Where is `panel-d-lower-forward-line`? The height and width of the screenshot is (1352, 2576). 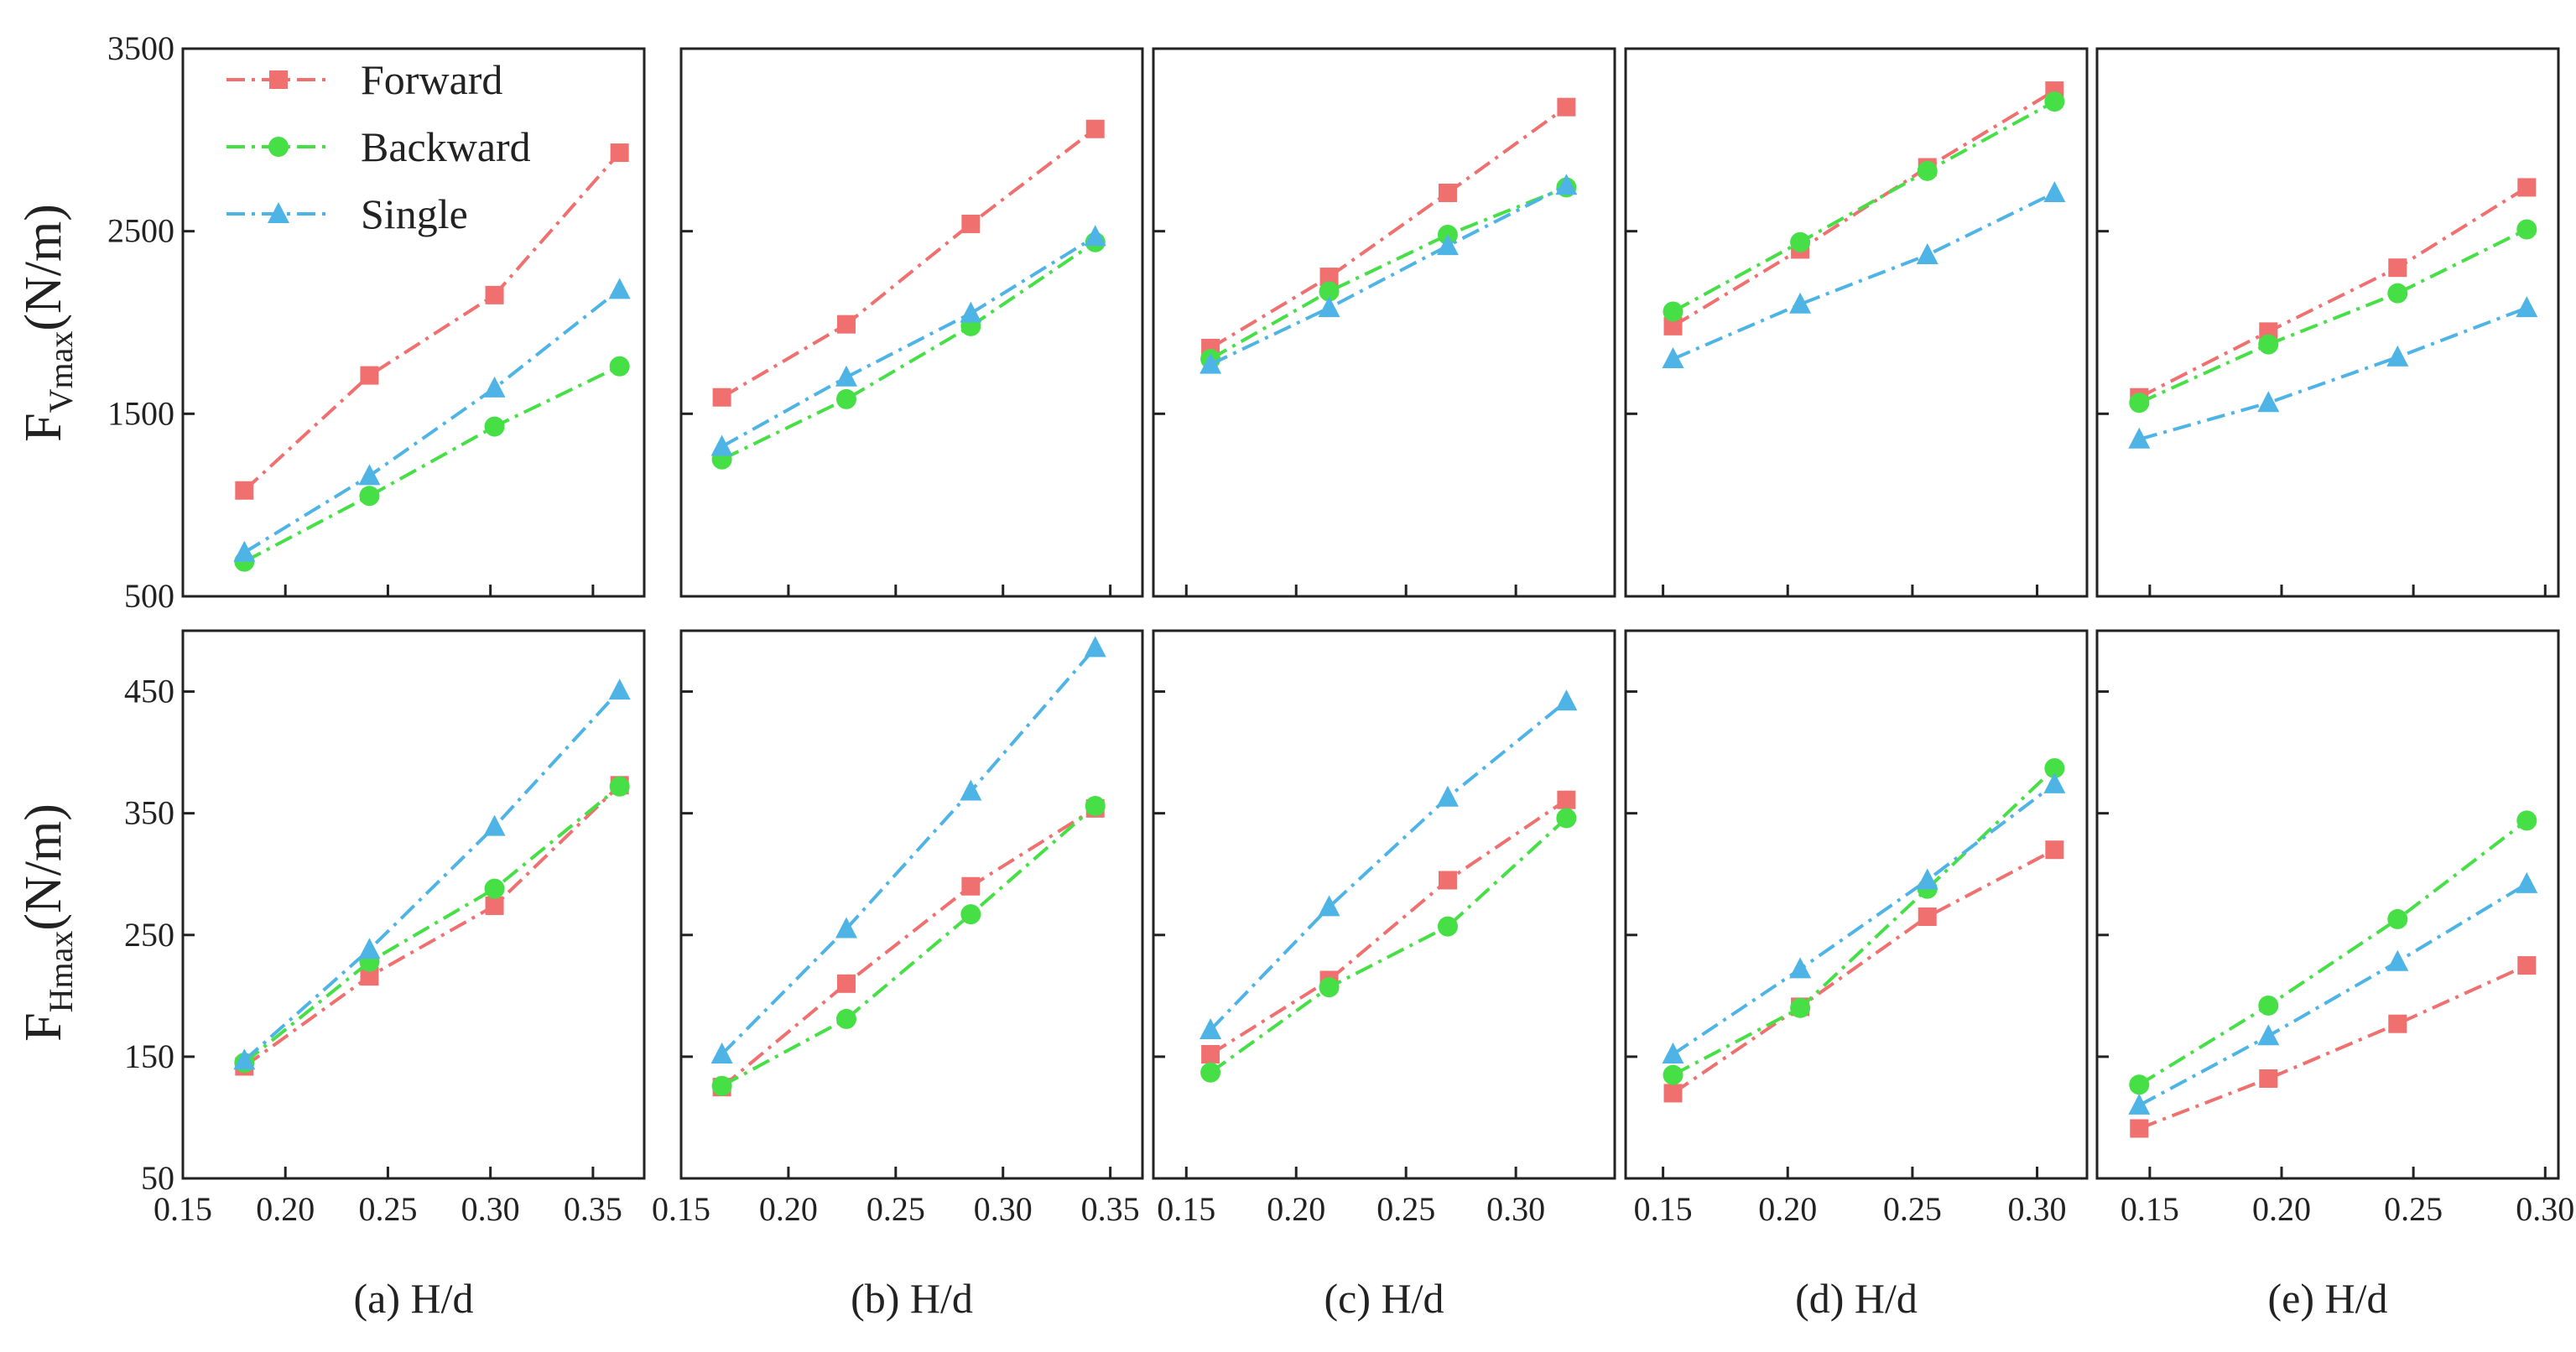 panel-d-lower-forward-line is located at coordinates (1864, 971).